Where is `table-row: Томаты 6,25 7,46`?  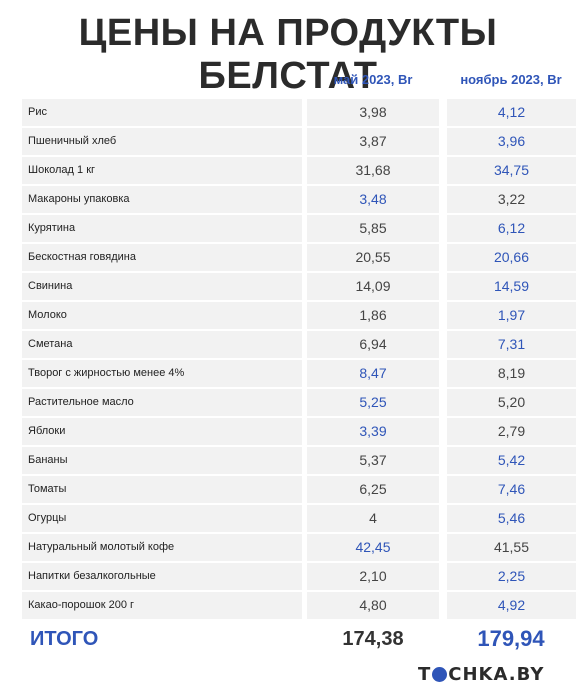 table-row: Томаты 6,25 7,46 is located at coordinates (299, 489).